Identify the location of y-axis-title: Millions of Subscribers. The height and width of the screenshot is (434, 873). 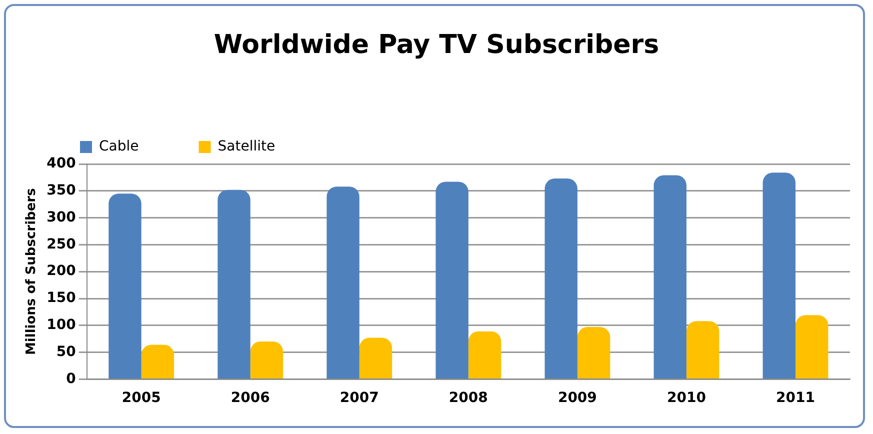
(32, 272).